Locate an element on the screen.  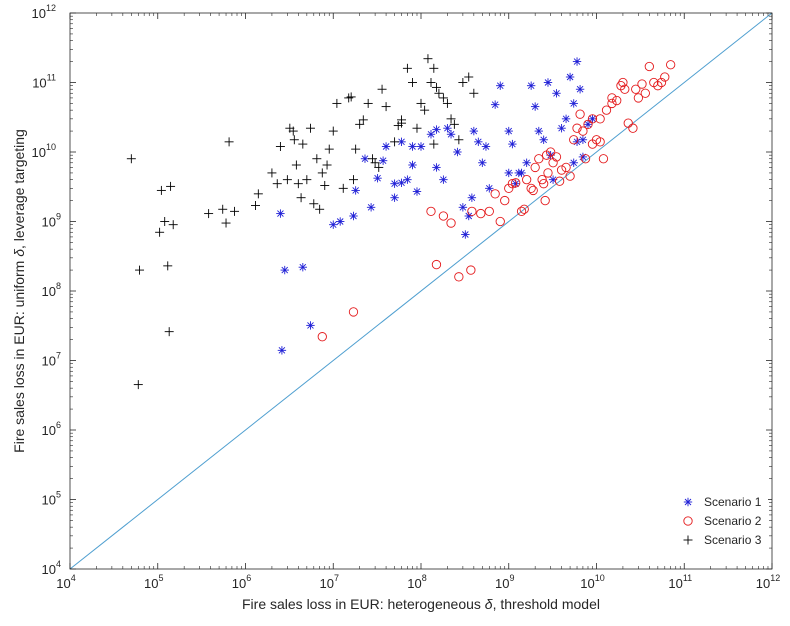
x-tick-label: 10⁶ is located at coordinates (241, 582).